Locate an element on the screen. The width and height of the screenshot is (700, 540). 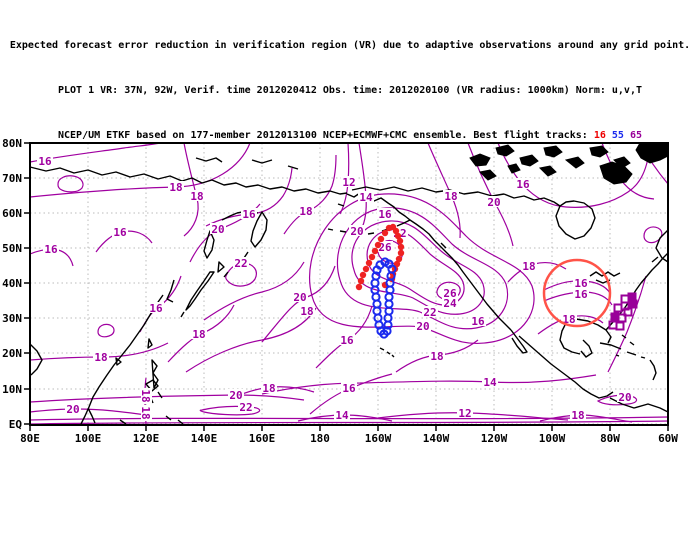
contour-label: 24 is located at coordinates (450, 303).